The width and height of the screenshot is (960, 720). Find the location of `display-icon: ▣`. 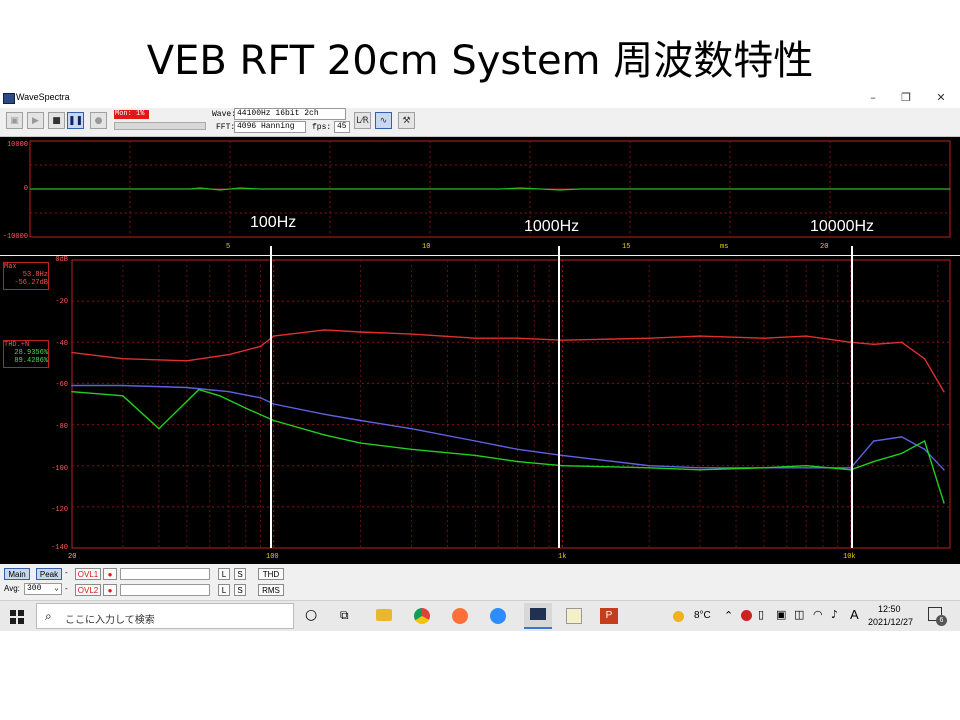

display-icon: ▣ is located at coordinates (781, 614).